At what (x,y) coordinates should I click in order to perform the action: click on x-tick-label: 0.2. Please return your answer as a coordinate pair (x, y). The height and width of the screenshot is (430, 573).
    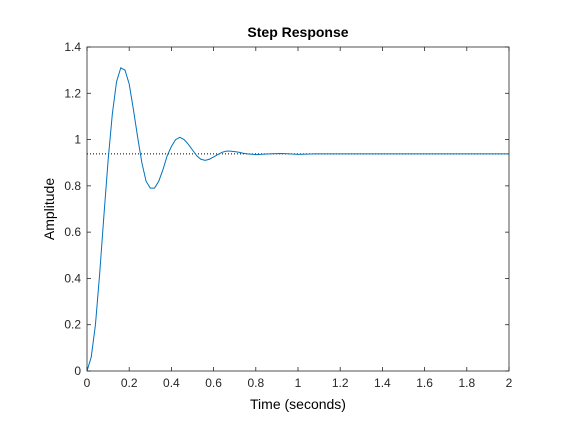
    Looking at the image, I should click on (129, 383).